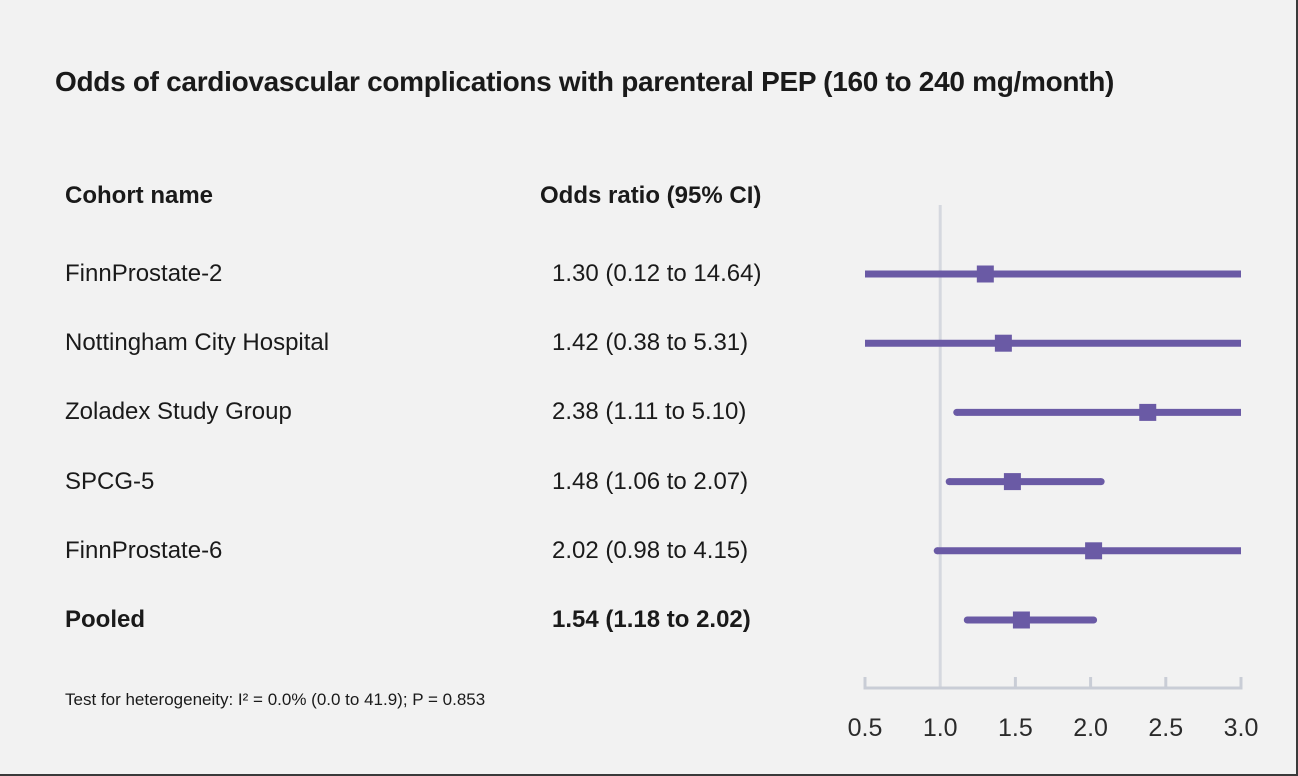  I want to click on x-axis-tick-label: 2.5, so click(1165, 728).